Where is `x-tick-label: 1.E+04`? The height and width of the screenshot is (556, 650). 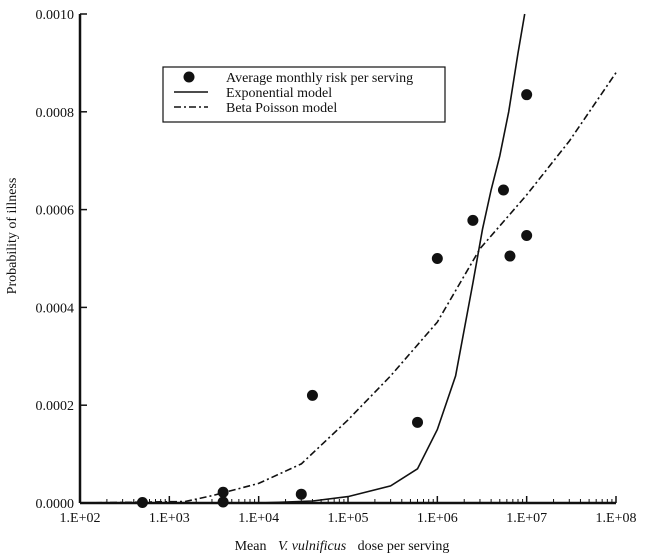
x-tick-label: 1.E+04 is located at coordinates (258, 518).